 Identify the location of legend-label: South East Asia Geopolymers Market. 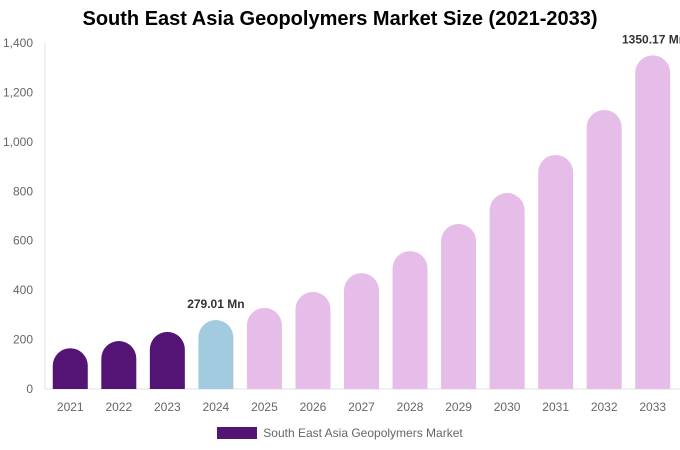
(363, 433).